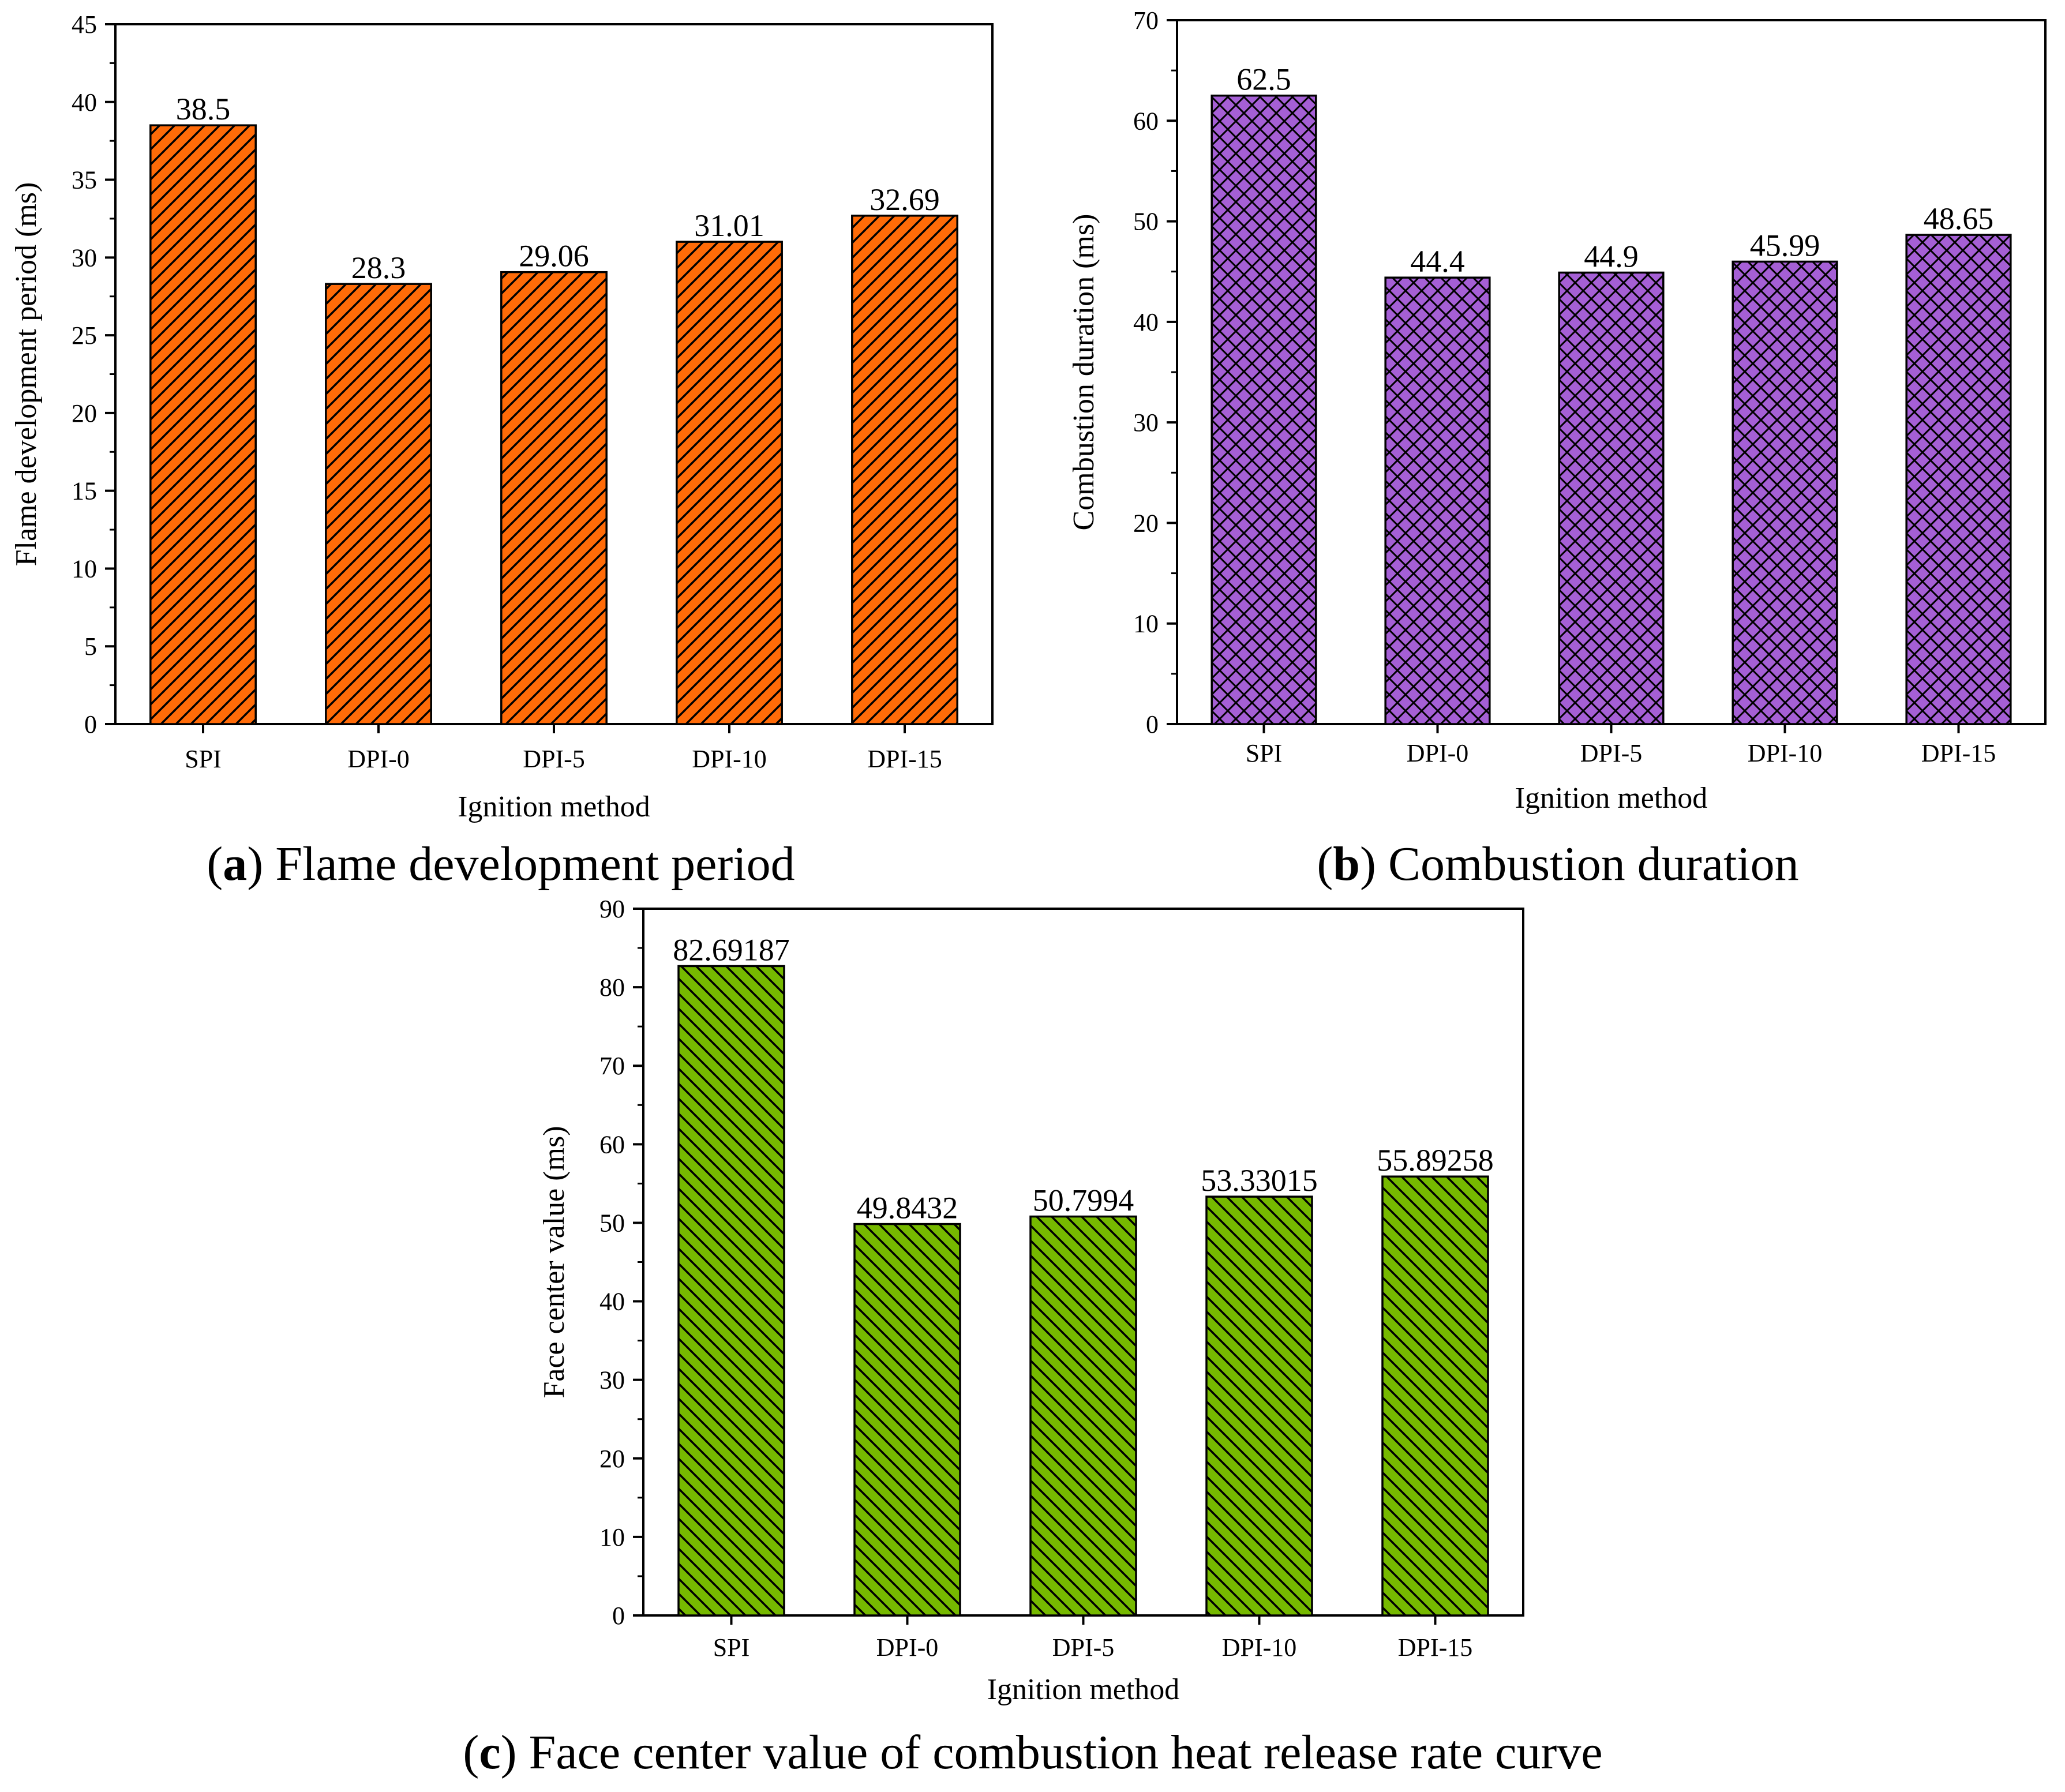 This screenshot has width=2065, height=1792. I want to click on caption-letter: c, so click(489, 1752).